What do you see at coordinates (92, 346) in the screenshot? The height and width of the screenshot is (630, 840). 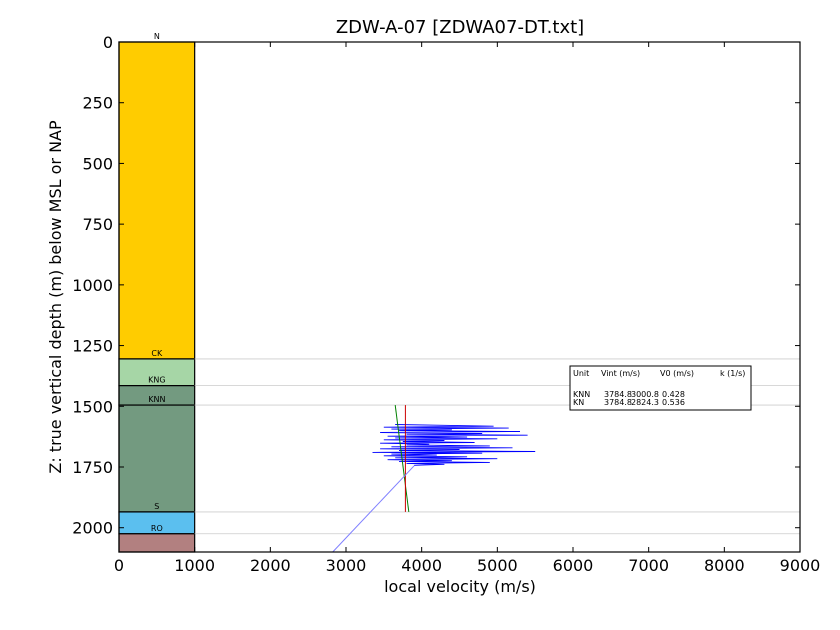 I see `y-tick-label: 1250` at bounding box center [92, 346].